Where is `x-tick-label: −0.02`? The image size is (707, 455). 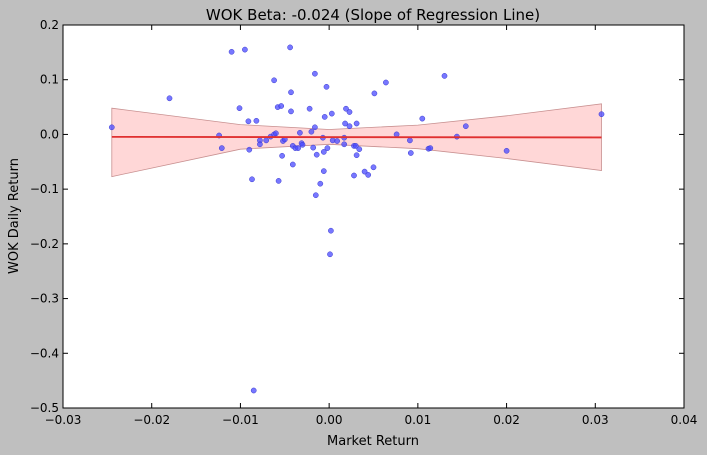 x-tick-label: −0.02 is located at coordinates (151, 420).